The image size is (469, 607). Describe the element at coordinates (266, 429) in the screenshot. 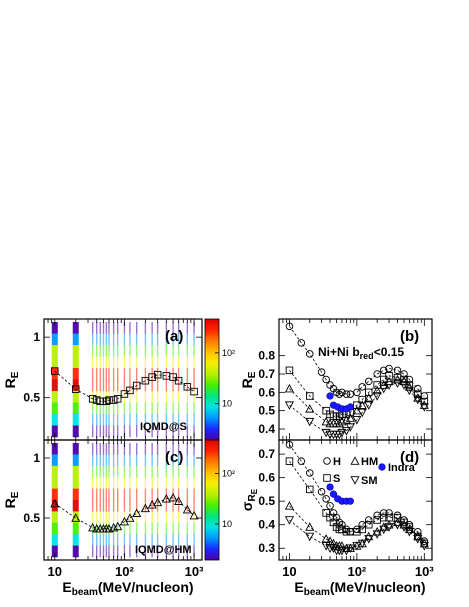

I see `y-tick-label-b: 0.4` at that location.